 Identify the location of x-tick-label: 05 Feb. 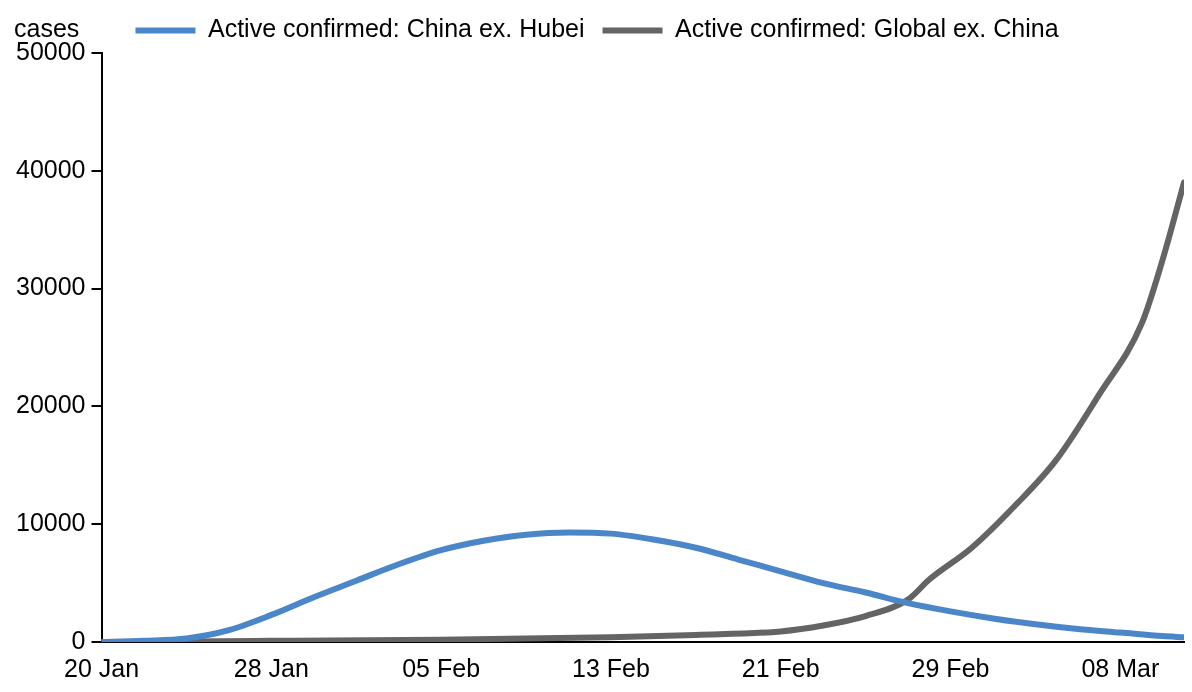
(441, 667).